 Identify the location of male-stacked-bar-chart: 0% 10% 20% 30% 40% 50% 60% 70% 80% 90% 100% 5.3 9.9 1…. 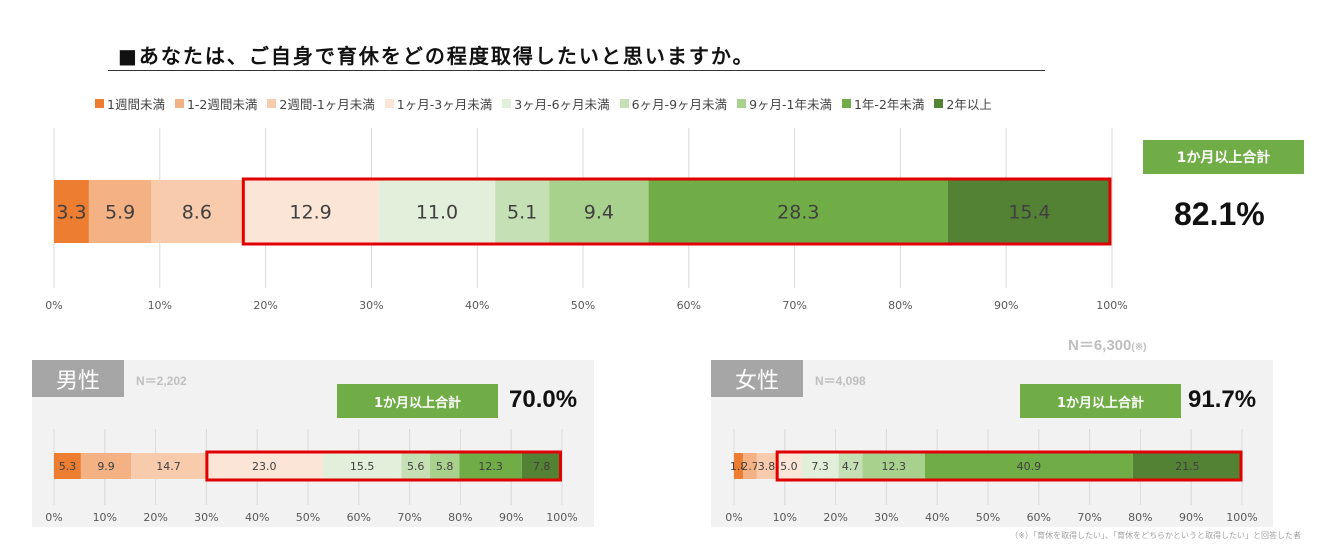
(311, 476).